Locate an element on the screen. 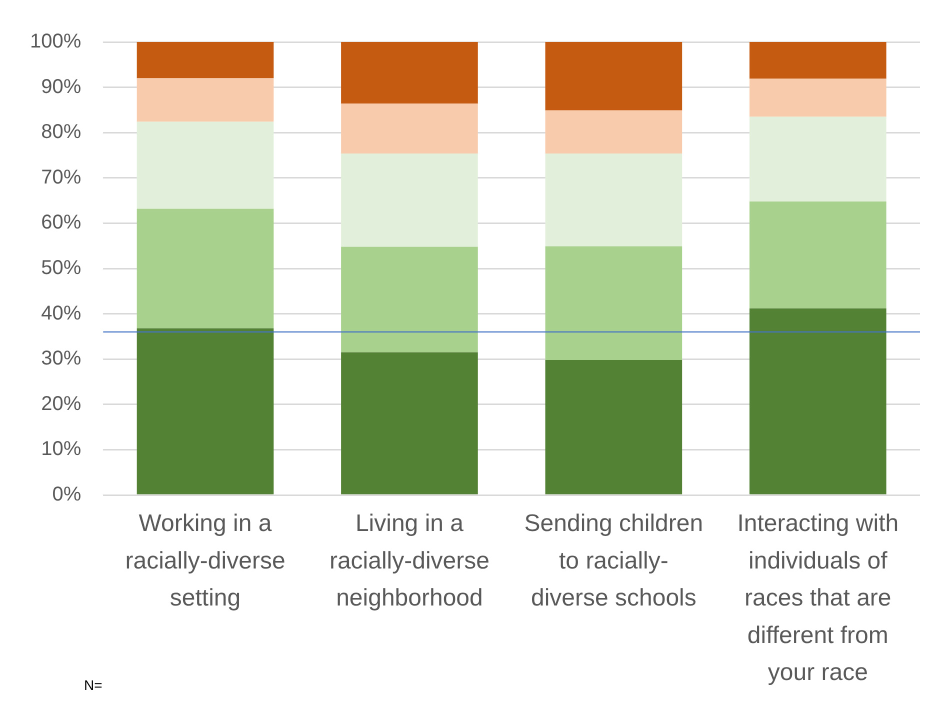  y-tick-label: 10% is located at coordinates (61, 449).